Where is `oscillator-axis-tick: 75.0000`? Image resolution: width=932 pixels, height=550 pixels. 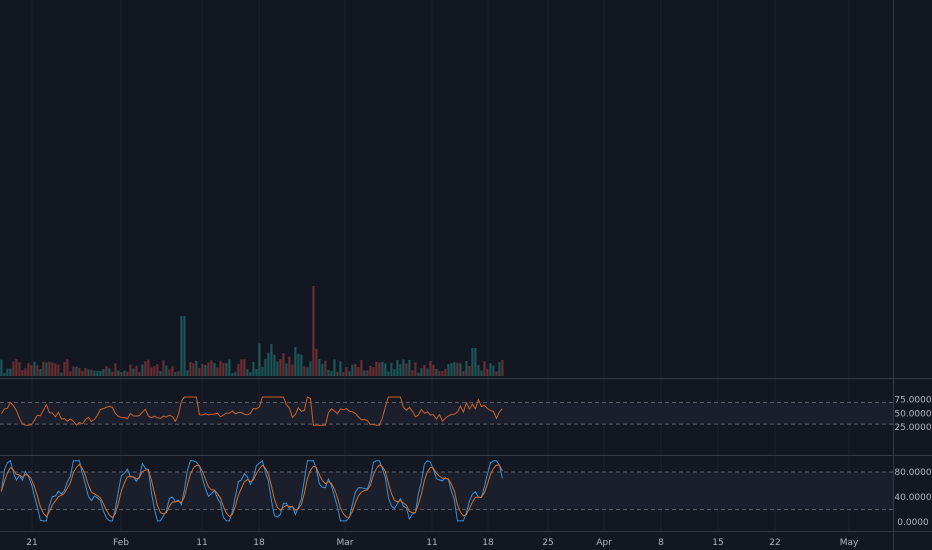
oscillator-axis-tick: 75.0000 is located at coordinates (912, 401).